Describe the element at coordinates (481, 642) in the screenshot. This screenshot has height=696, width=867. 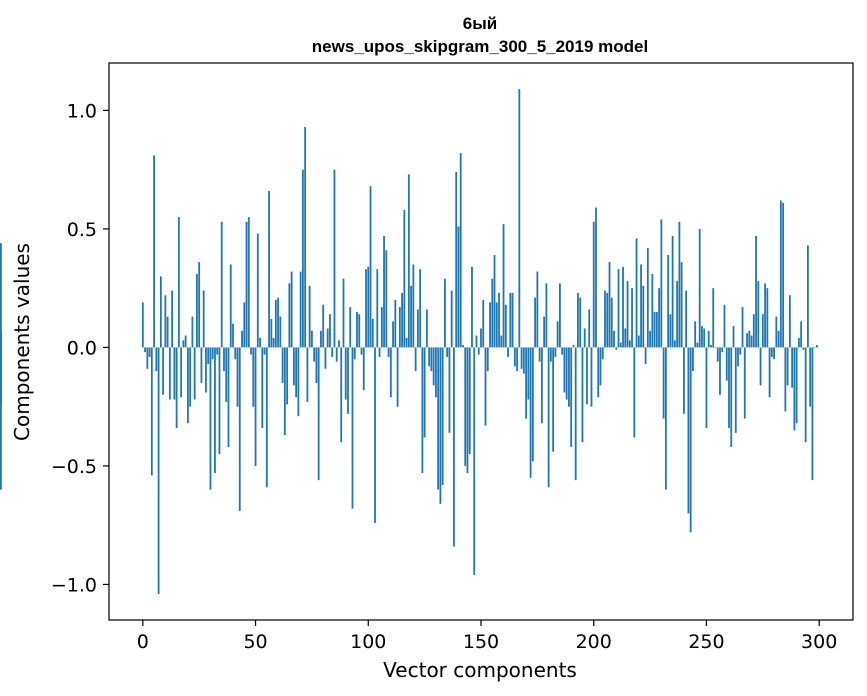
I see `x-tick-label: 150` at that location.